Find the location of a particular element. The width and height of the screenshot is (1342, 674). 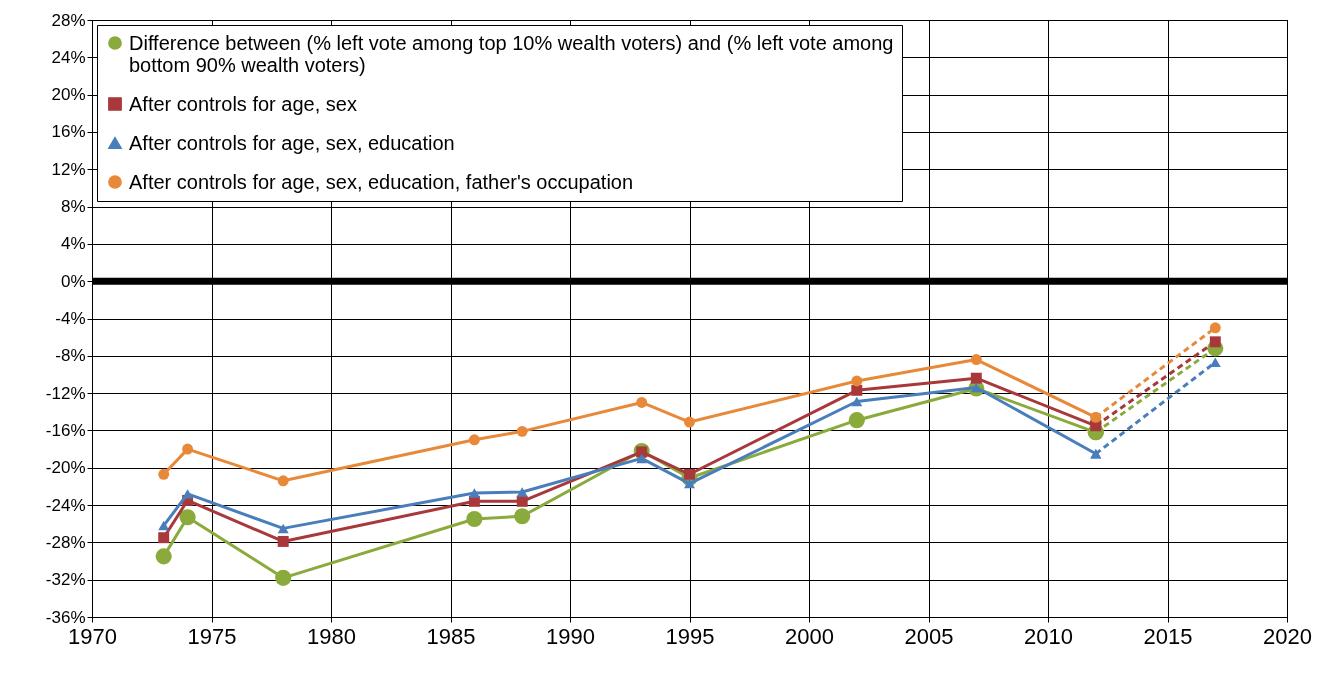

x-tick-label: 2020 is located at coordinates (1287, 636).